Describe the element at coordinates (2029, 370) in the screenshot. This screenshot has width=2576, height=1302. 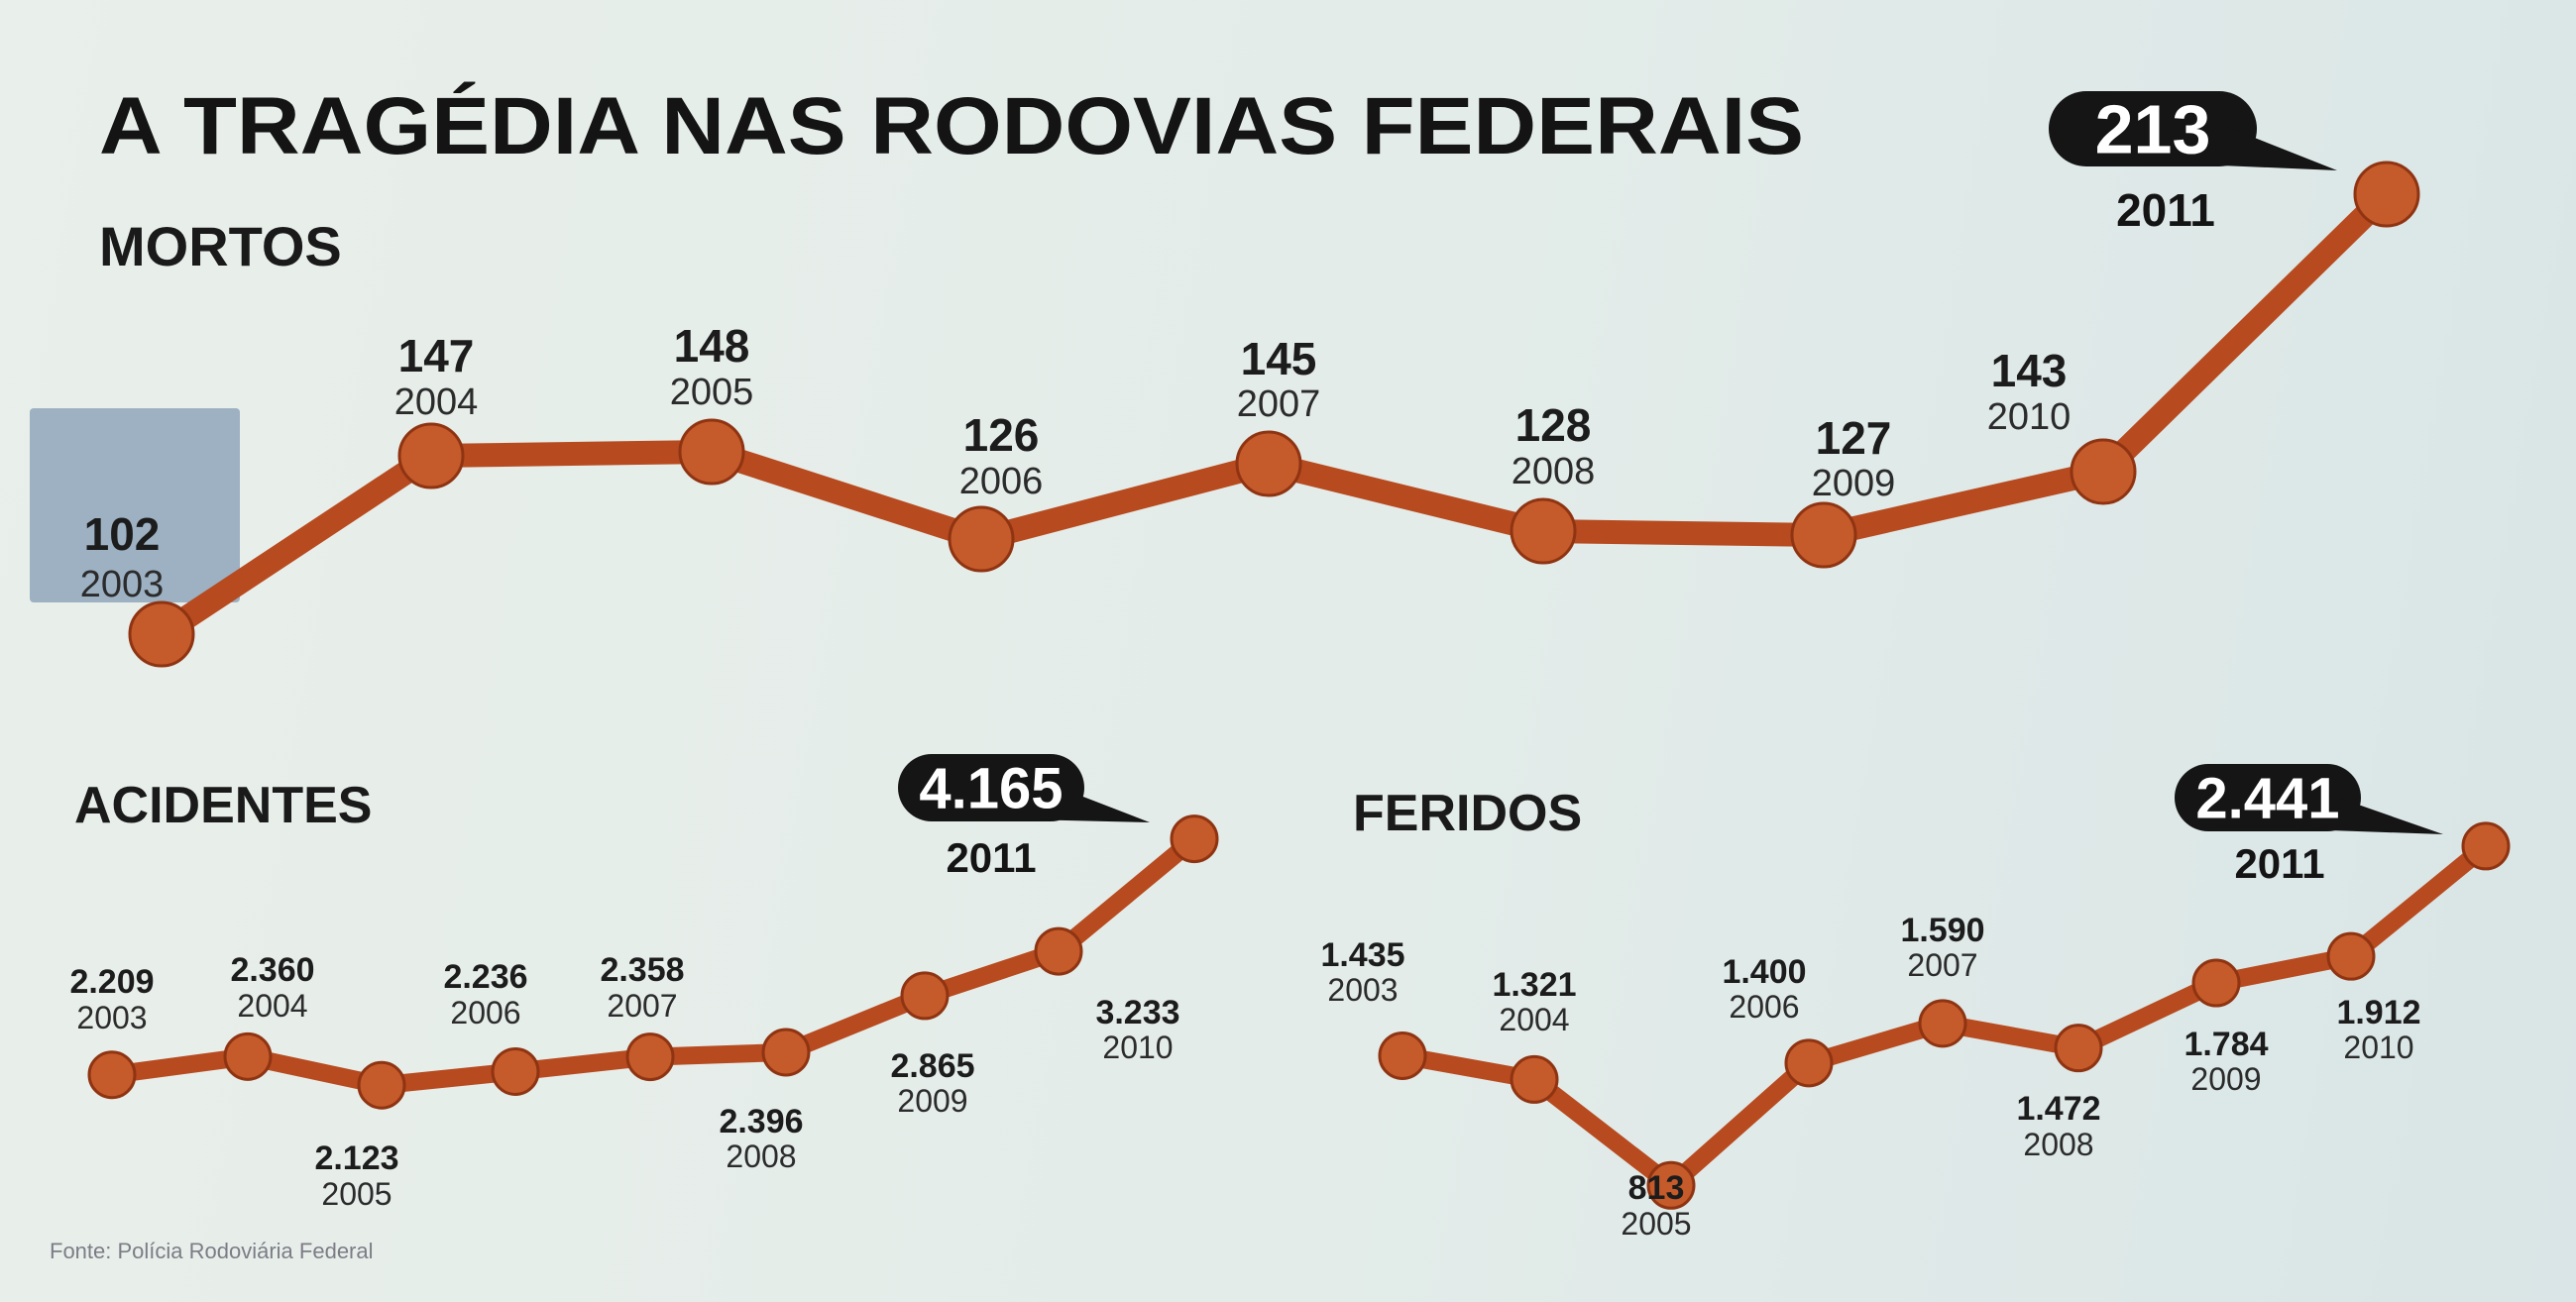
I see `mortos-value-label-2010: 143` at that location.